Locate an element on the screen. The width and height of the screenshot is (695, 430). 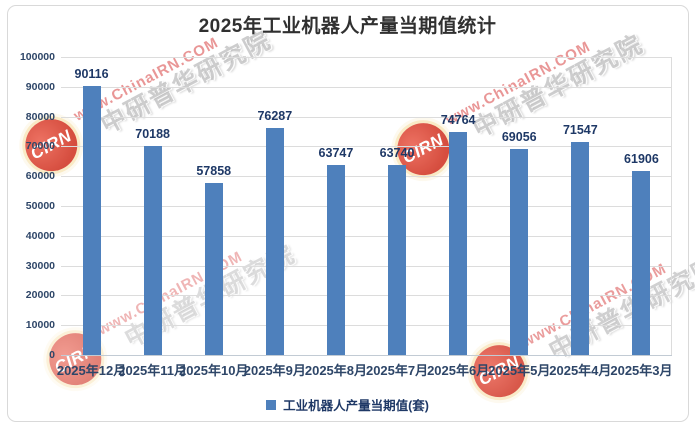
x-tick-label: 2025年9月 is located at coordinates (274, 370).